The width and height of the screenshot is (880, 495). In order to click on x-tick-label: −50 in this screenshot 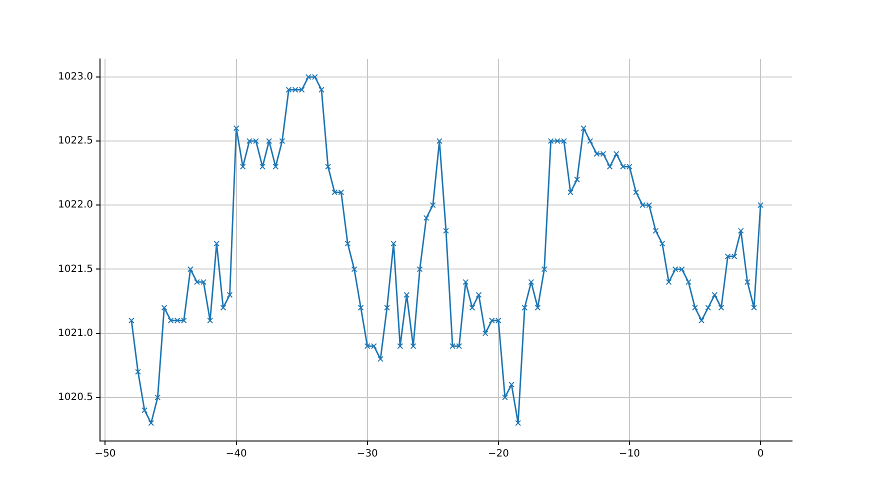, I will do `click(105, 454)`.